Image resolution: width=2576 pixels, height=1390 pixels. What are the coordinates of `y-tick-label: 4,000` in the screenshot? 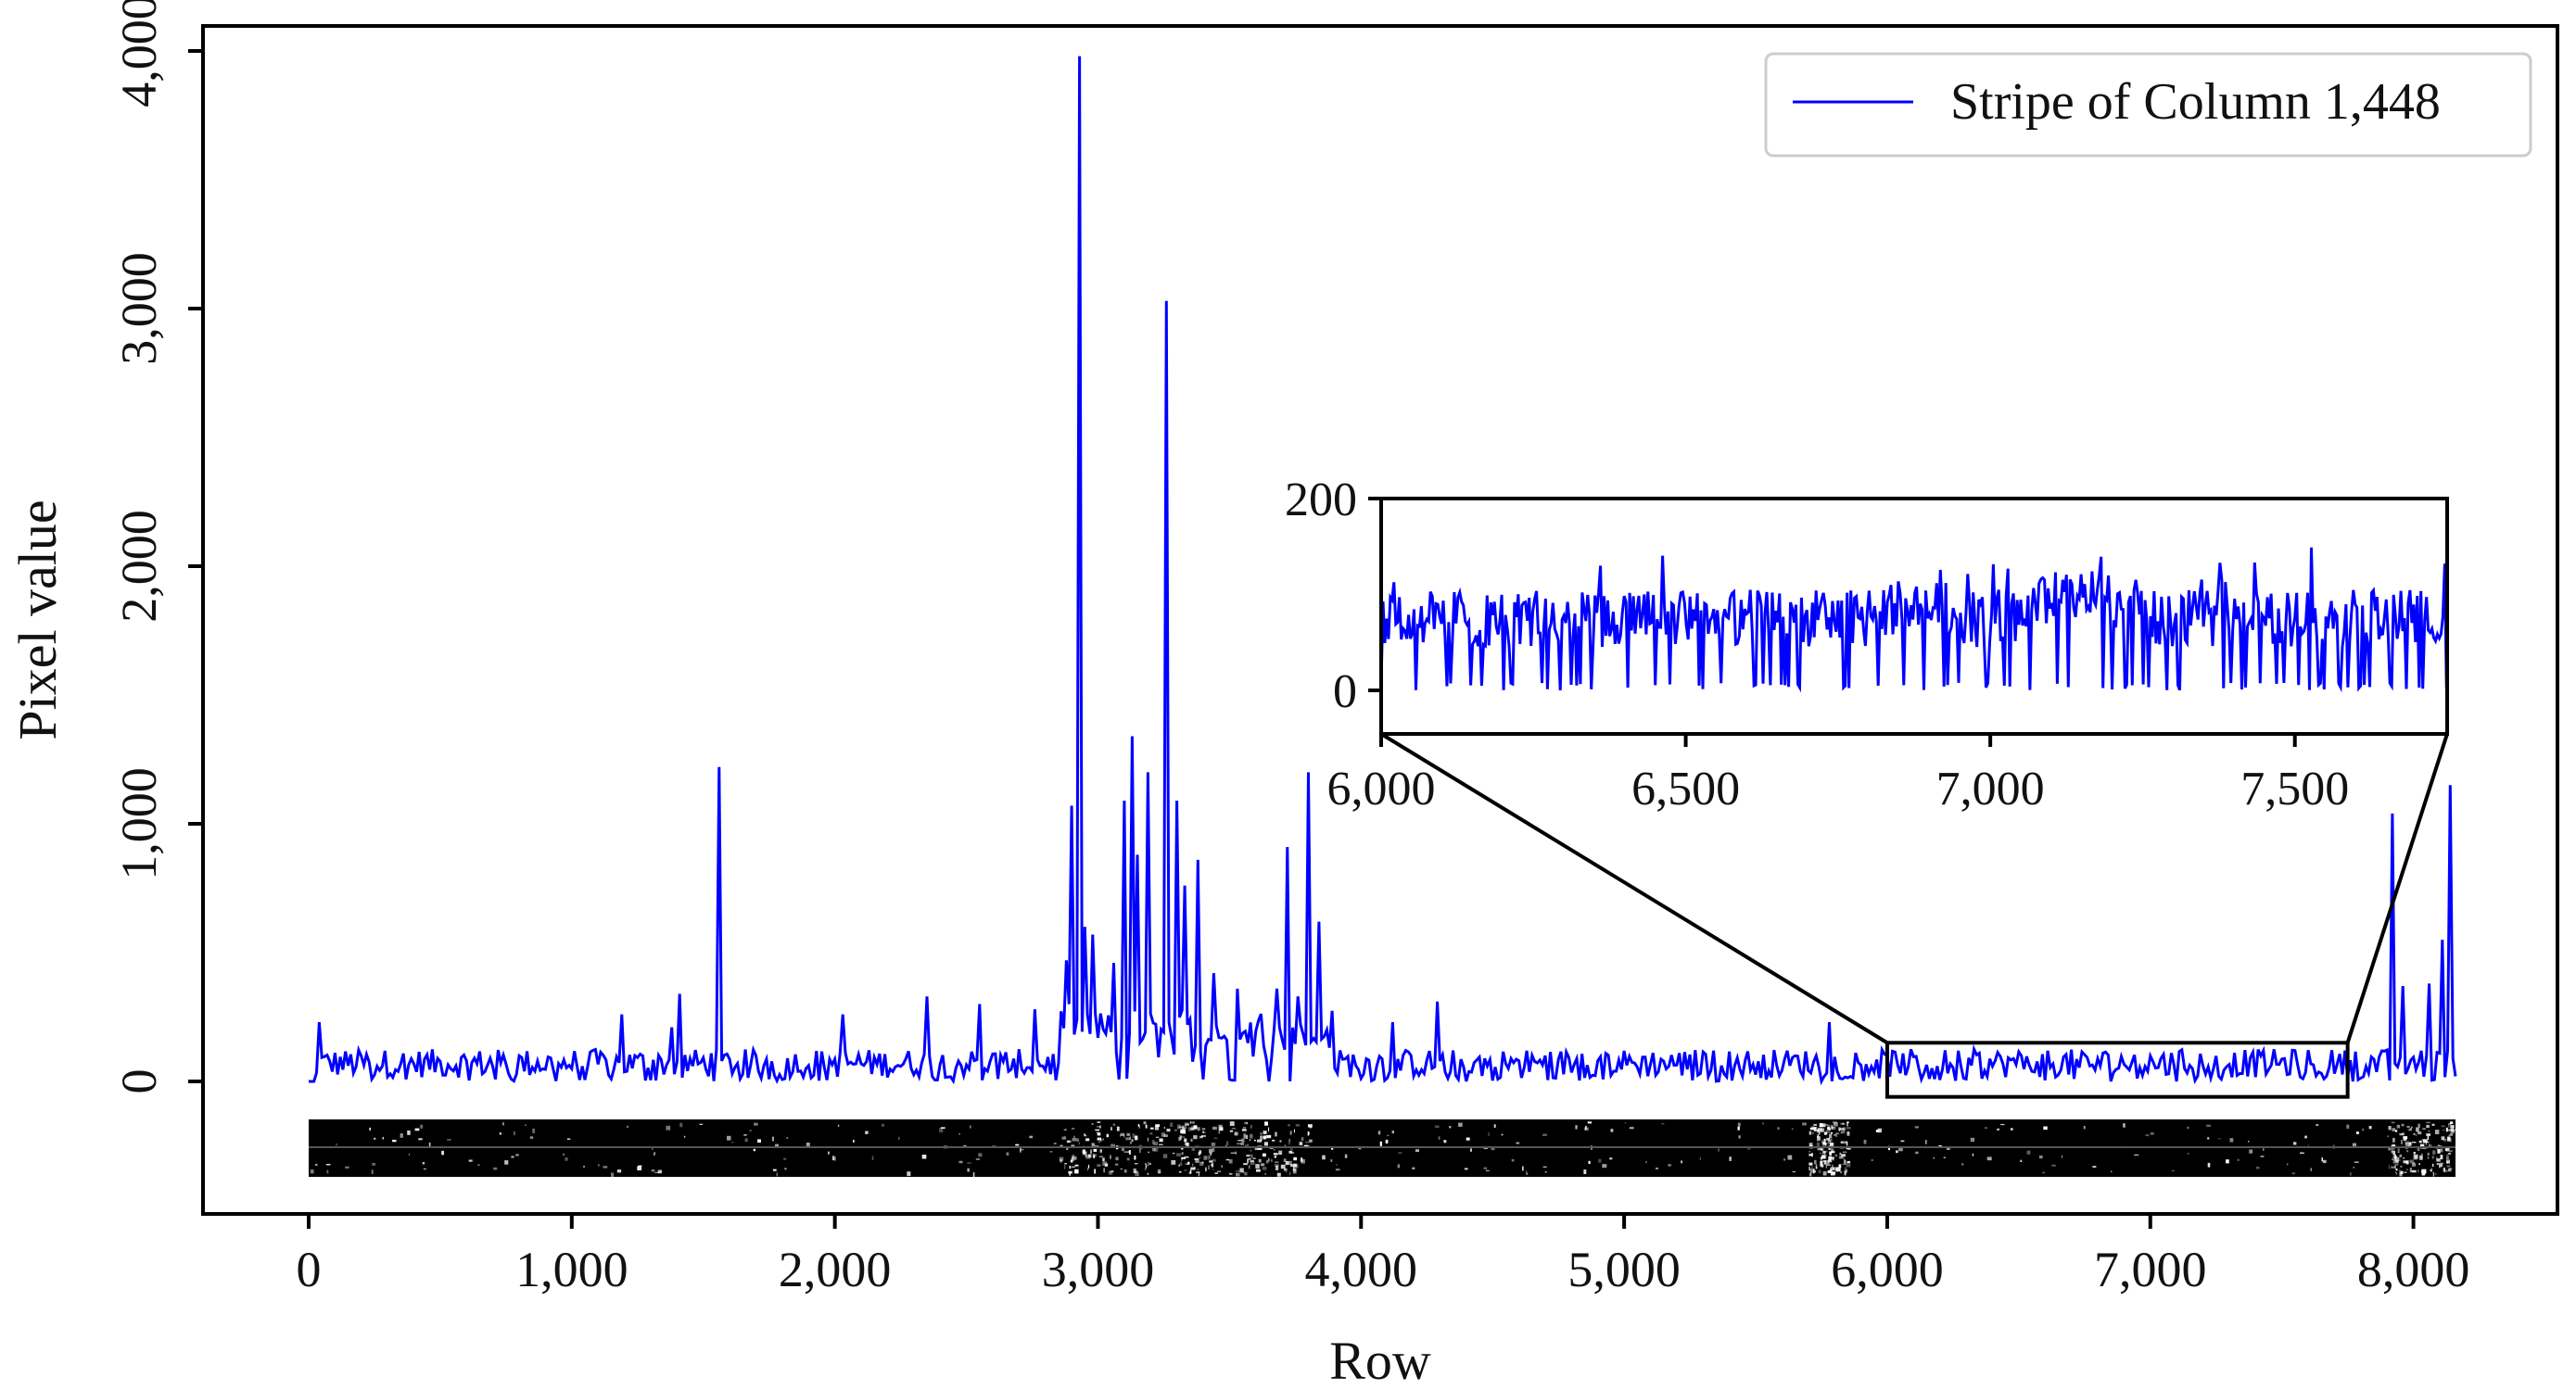 It's located at (139, 53).